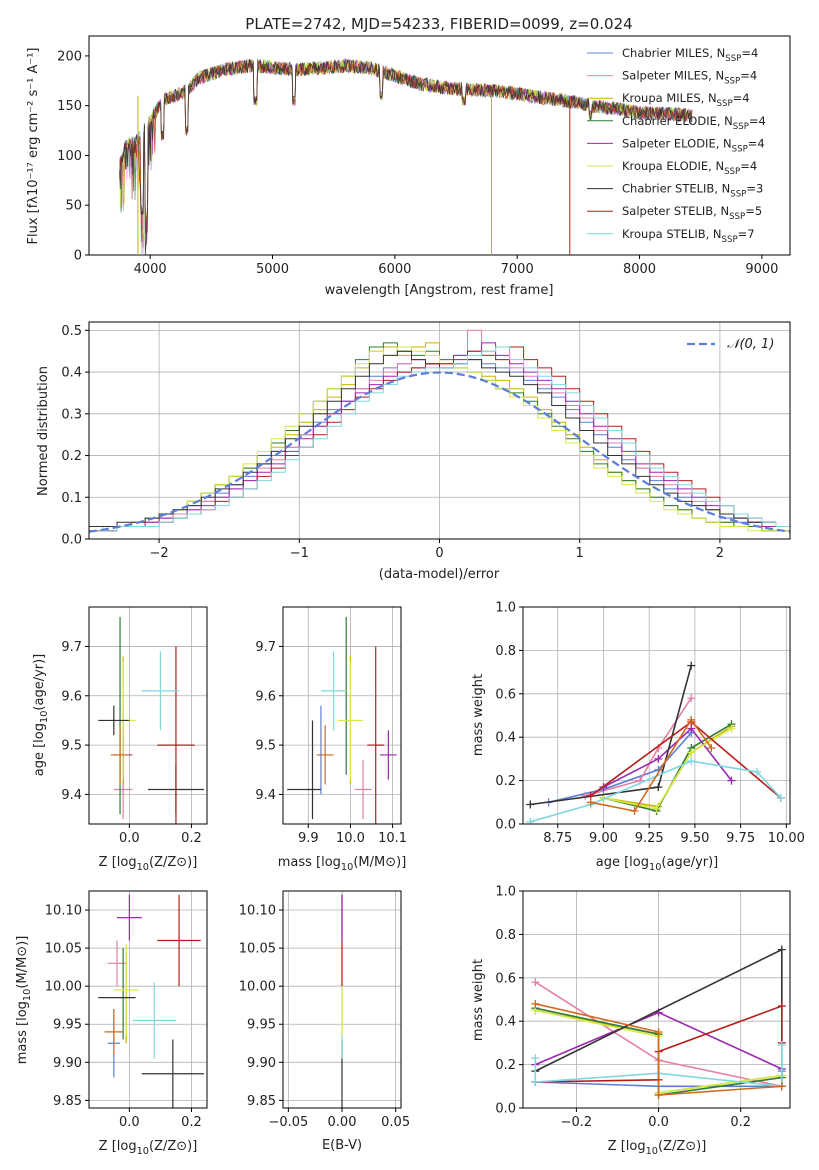 The height and width of the screenshot is (1170, 819). What do you see at coordinates (71, 331) in the screenshot?
I see `y-tick-label: 0.5` at bounding box center [71, 331].